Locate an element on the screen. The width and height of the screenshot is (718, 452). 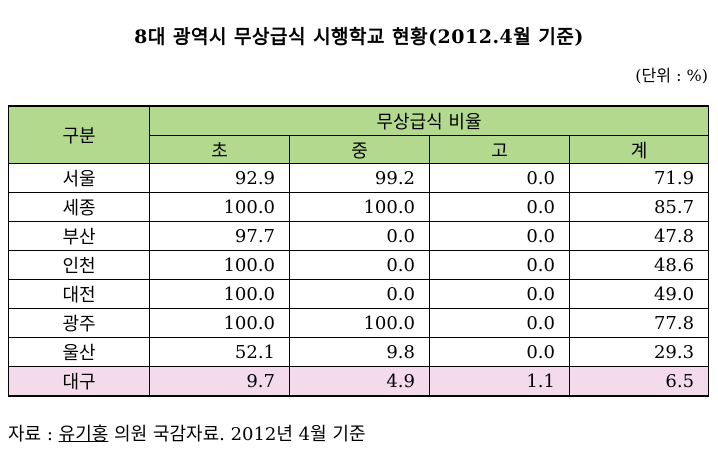
value-cell: 52.1 is located at coordinates (219, 352).